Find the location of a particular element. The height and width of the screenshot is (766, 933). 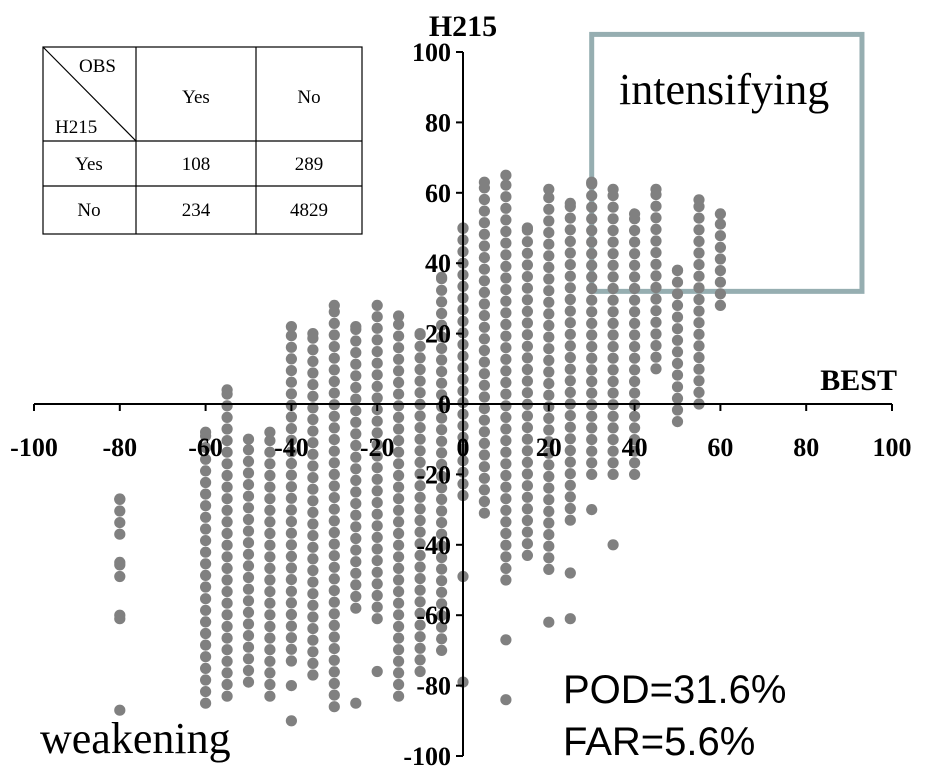

x-axis-title: BEST is located at coordinates (858, 380).